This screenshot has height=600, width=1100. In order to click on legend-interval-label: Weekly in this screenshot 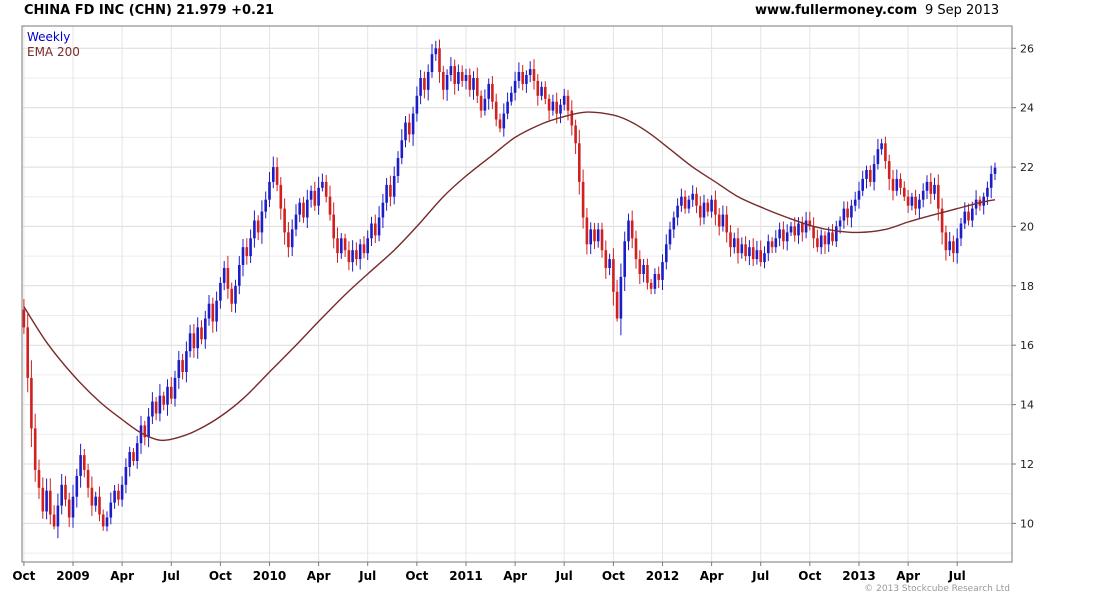, I will do `click(49, 37)`.